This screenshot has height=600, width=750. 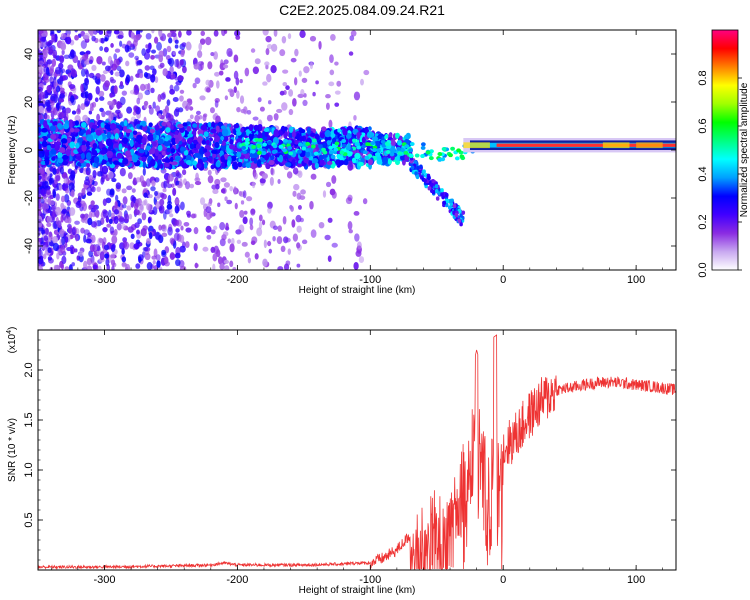 What do you see at coordinates (703, 125) in the screenshot?
I see `colorbar-tick-label: 0.6` at bounding box center [703, 125].